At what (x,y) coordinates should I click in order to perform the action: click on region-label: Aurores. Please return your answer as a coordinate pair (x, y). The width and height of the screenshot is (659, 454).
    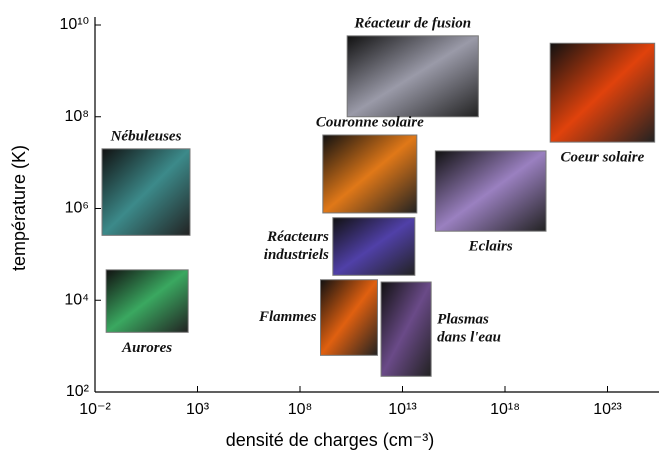
    Looking at the image, I should click on (146, 348).